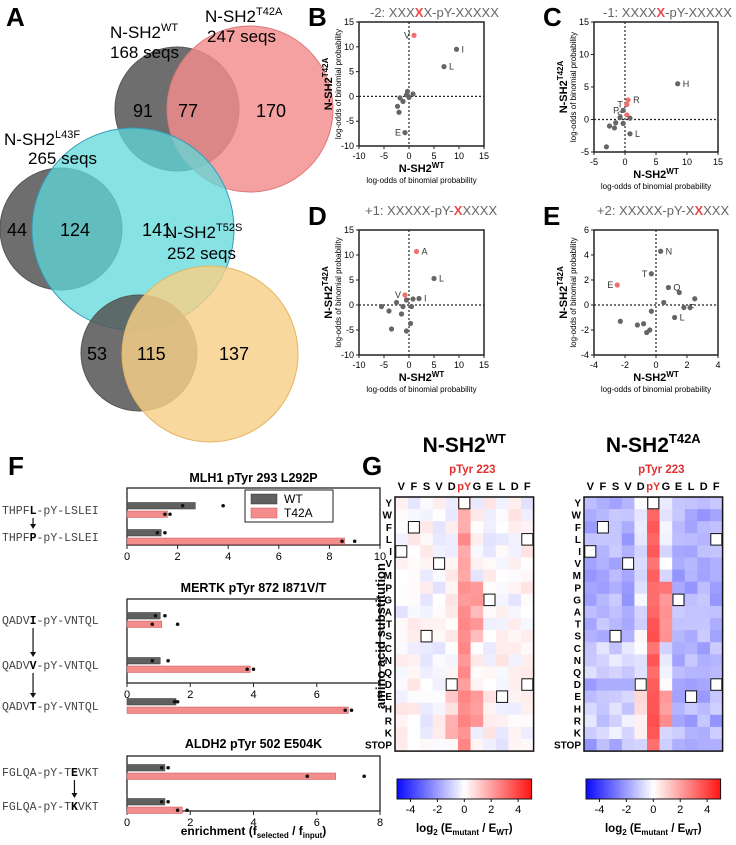 Image resolution: width=736 pixels, height=845 pixels. What do you see at coordinates (716, 684) in the screenshot?
I see `wild-type-cell` at bounding box center [716, 684].